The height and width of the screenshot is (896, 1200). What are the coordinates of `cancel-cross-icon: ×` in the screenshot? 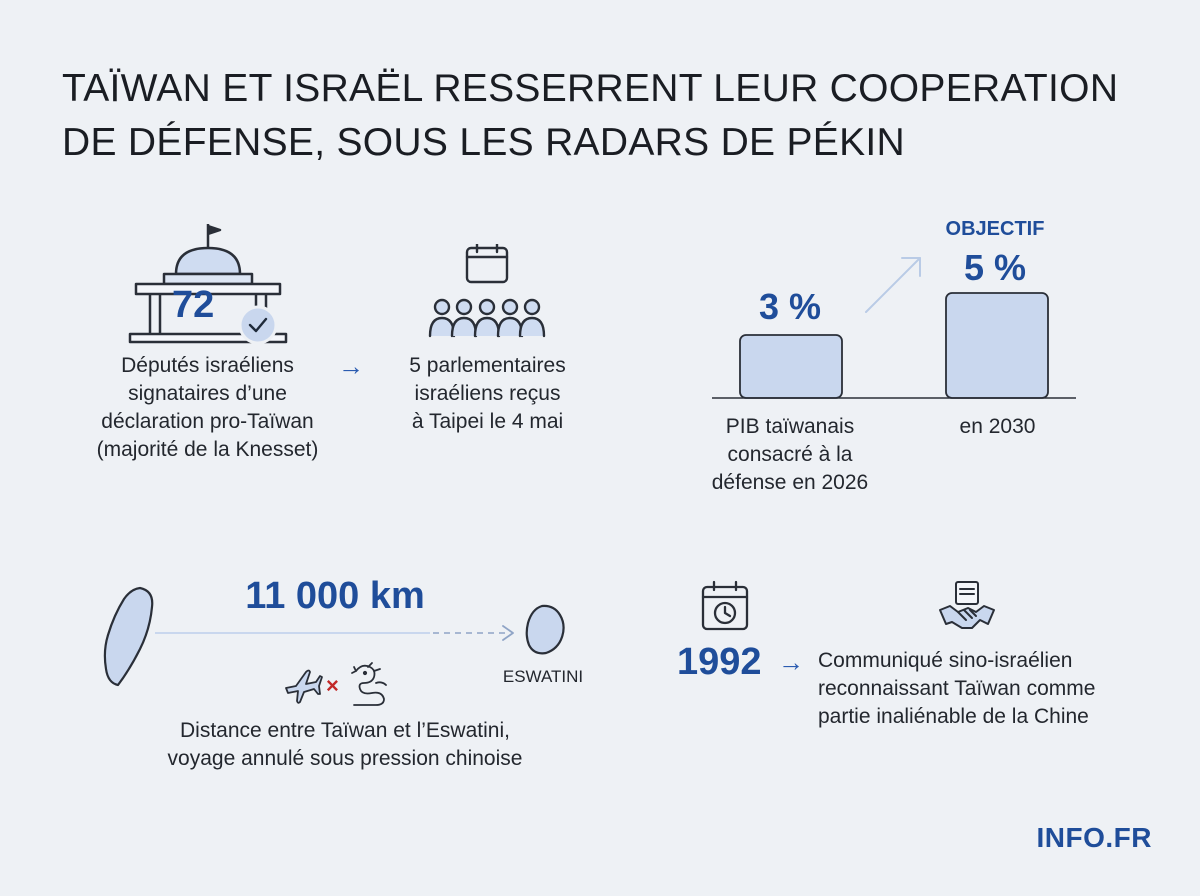 It's located at (332, 685).